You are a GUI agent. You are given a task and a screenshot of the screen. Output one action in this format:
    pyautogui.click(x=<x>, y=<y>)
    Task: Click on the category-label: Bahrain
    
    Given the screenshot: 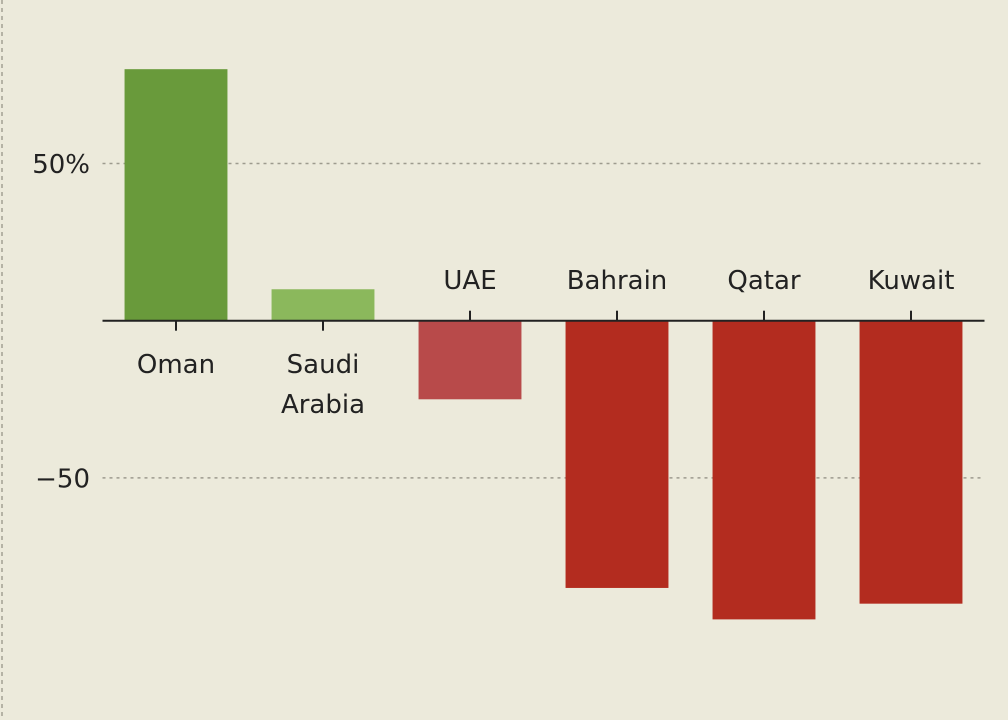 What is the action you would take?
    pyautogui.click(x=617, y=280)
    